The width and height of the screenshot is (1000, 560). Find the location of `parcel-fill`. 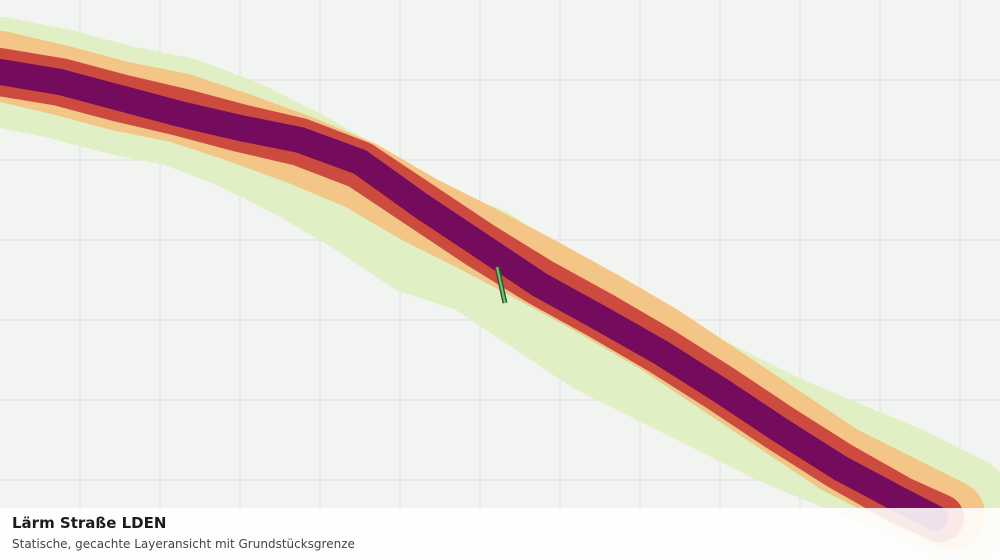

parcel-fill is located at coordinates (501, 285).